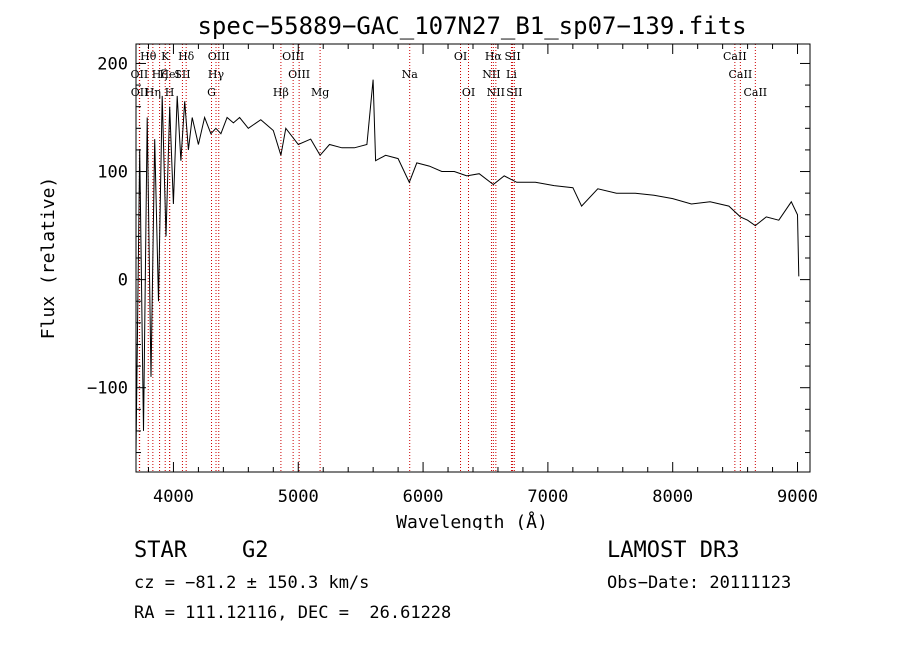  What do you see at coordinates (112, 173) in the screenshot?
I see `y-tick-label: 100` at bounding box center [112, 173].